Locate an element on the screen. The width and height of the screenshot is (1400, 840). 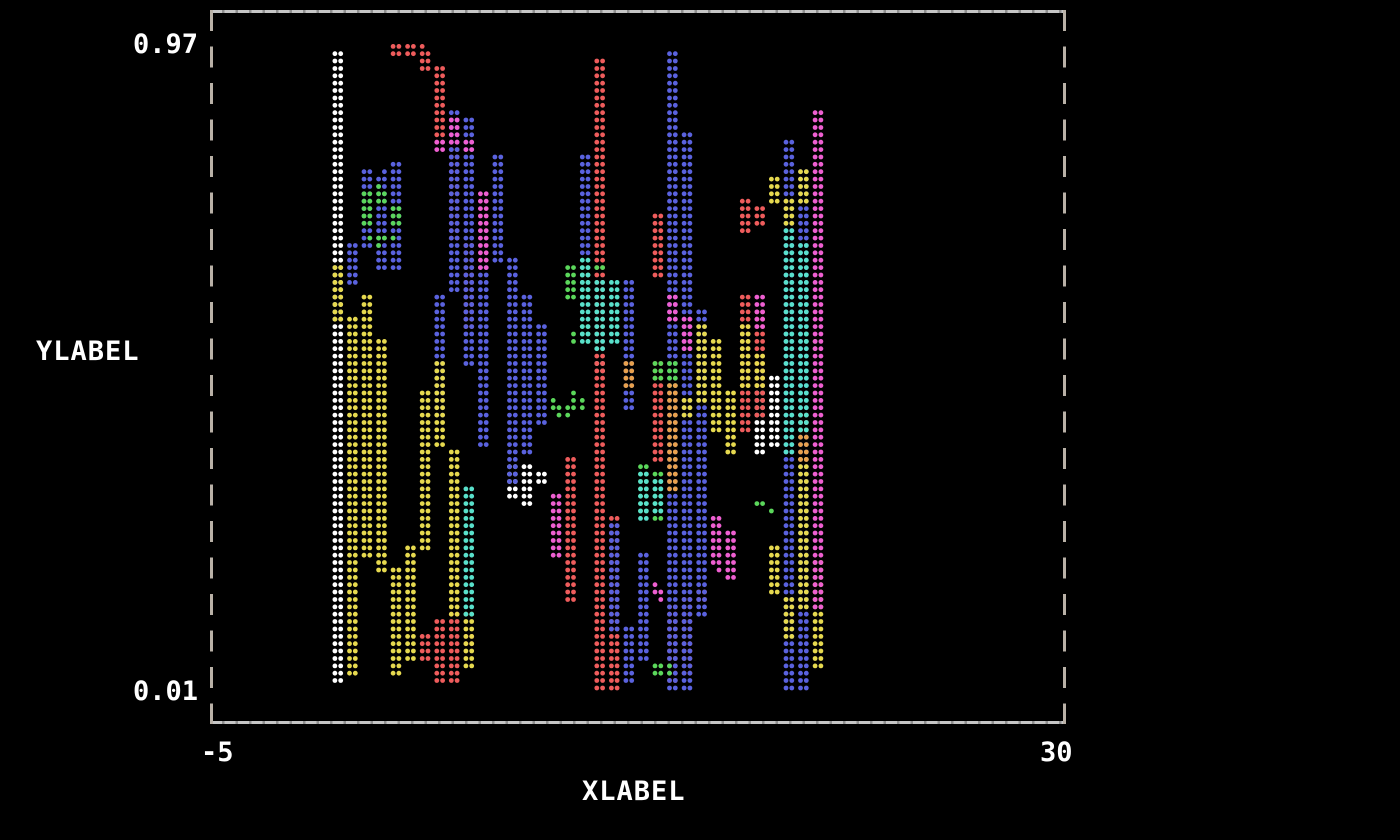
plot-border-top is located at coordinates (638, 11).